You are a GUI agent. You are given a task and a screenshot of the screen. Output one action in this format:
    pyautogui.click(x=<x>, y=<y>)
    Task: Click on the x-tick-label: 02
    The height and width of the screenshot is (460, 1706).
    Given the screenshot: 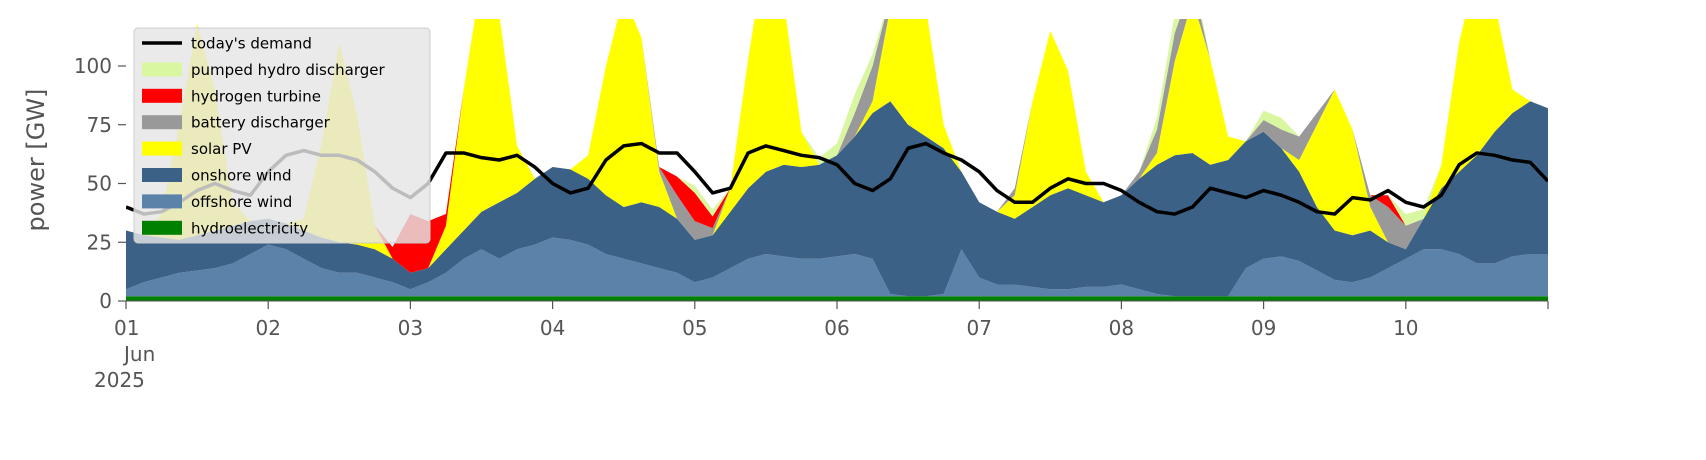 What is the action you would take?
    pyautogui.click(x=267, y=328)
    